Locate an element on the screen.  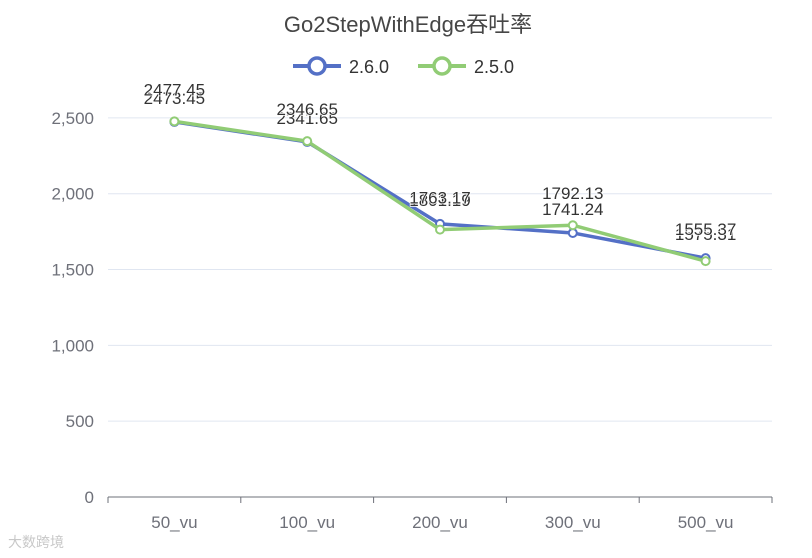
data-label: 1792.13 is located at coordinates (572, 193).